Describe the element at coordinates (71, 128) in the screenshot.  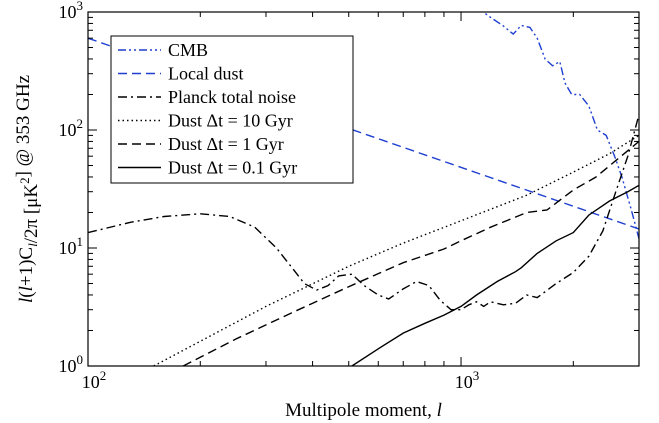
I see `y-tick-label: 10²` at that location.